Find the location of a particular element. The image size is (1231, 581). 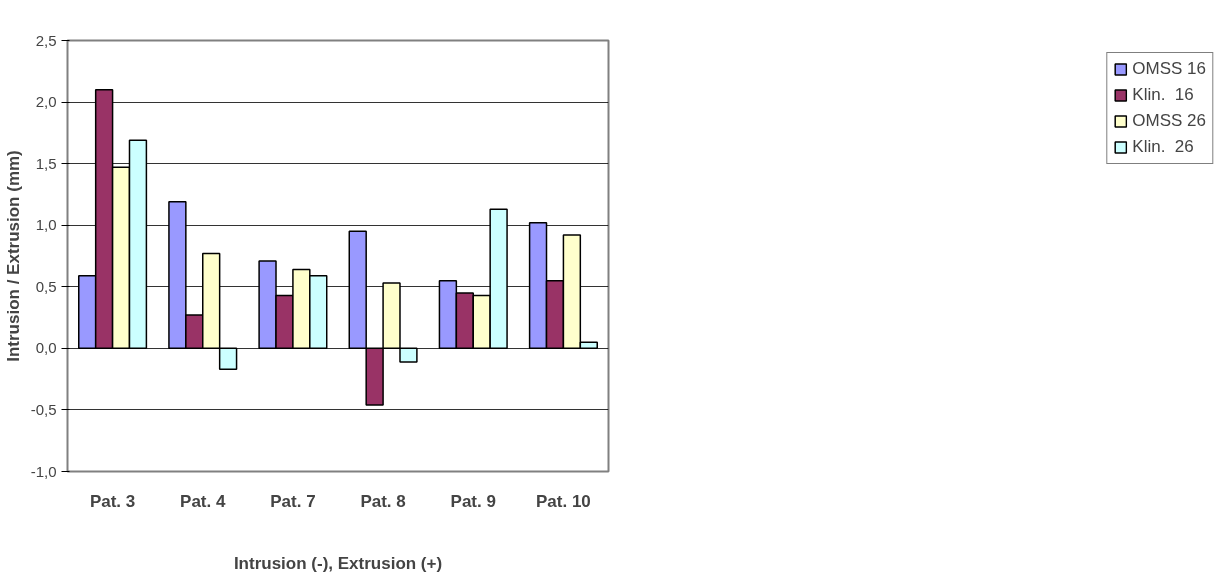

y-tick-label: -0,5 is located at coordinates (43, 409).